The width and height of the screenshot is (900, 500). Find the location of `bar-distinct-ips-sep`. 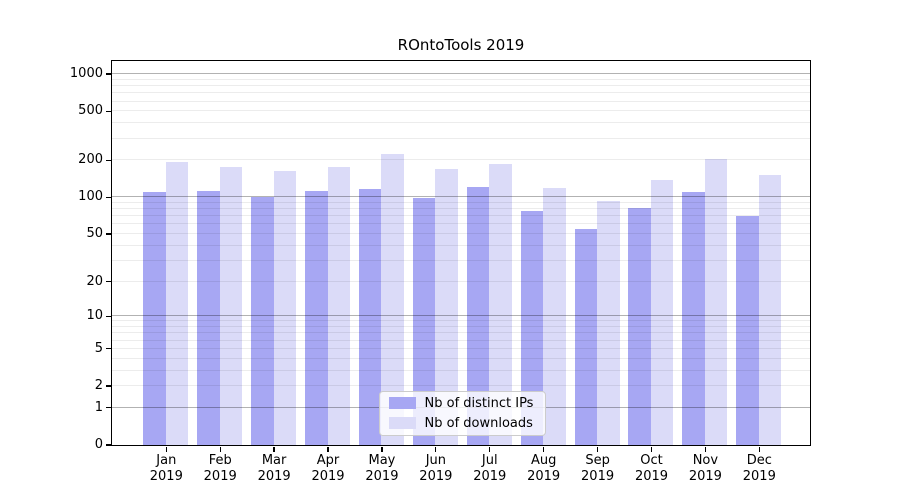

bar-distinct-ips-sep is located at coordinates (586, 337).